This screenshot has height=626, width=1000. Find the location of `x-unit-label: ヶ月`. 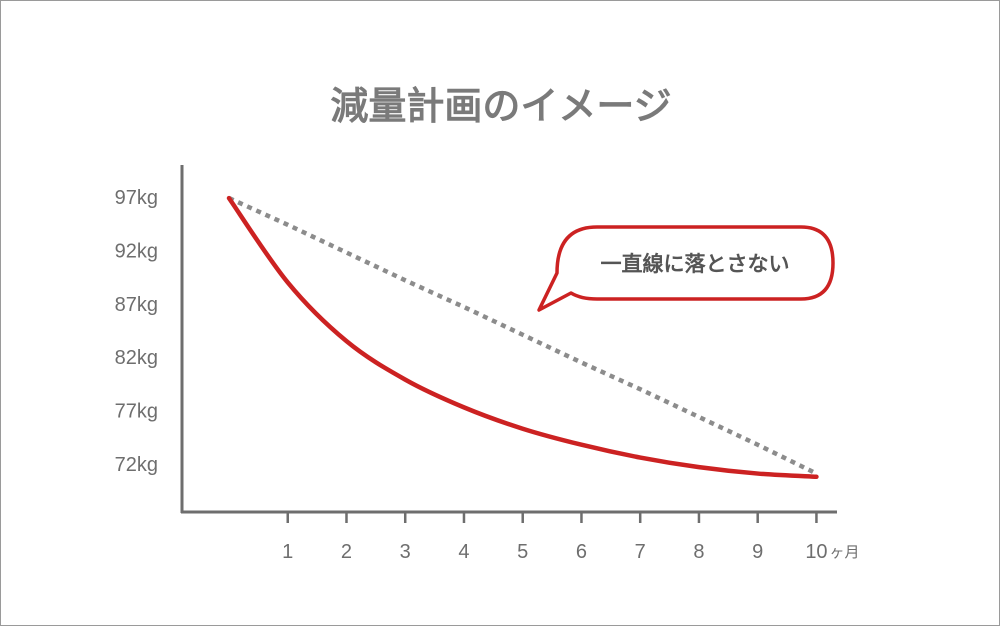

x-unit-label: ヶ月 is located at coordinates (844, 552).